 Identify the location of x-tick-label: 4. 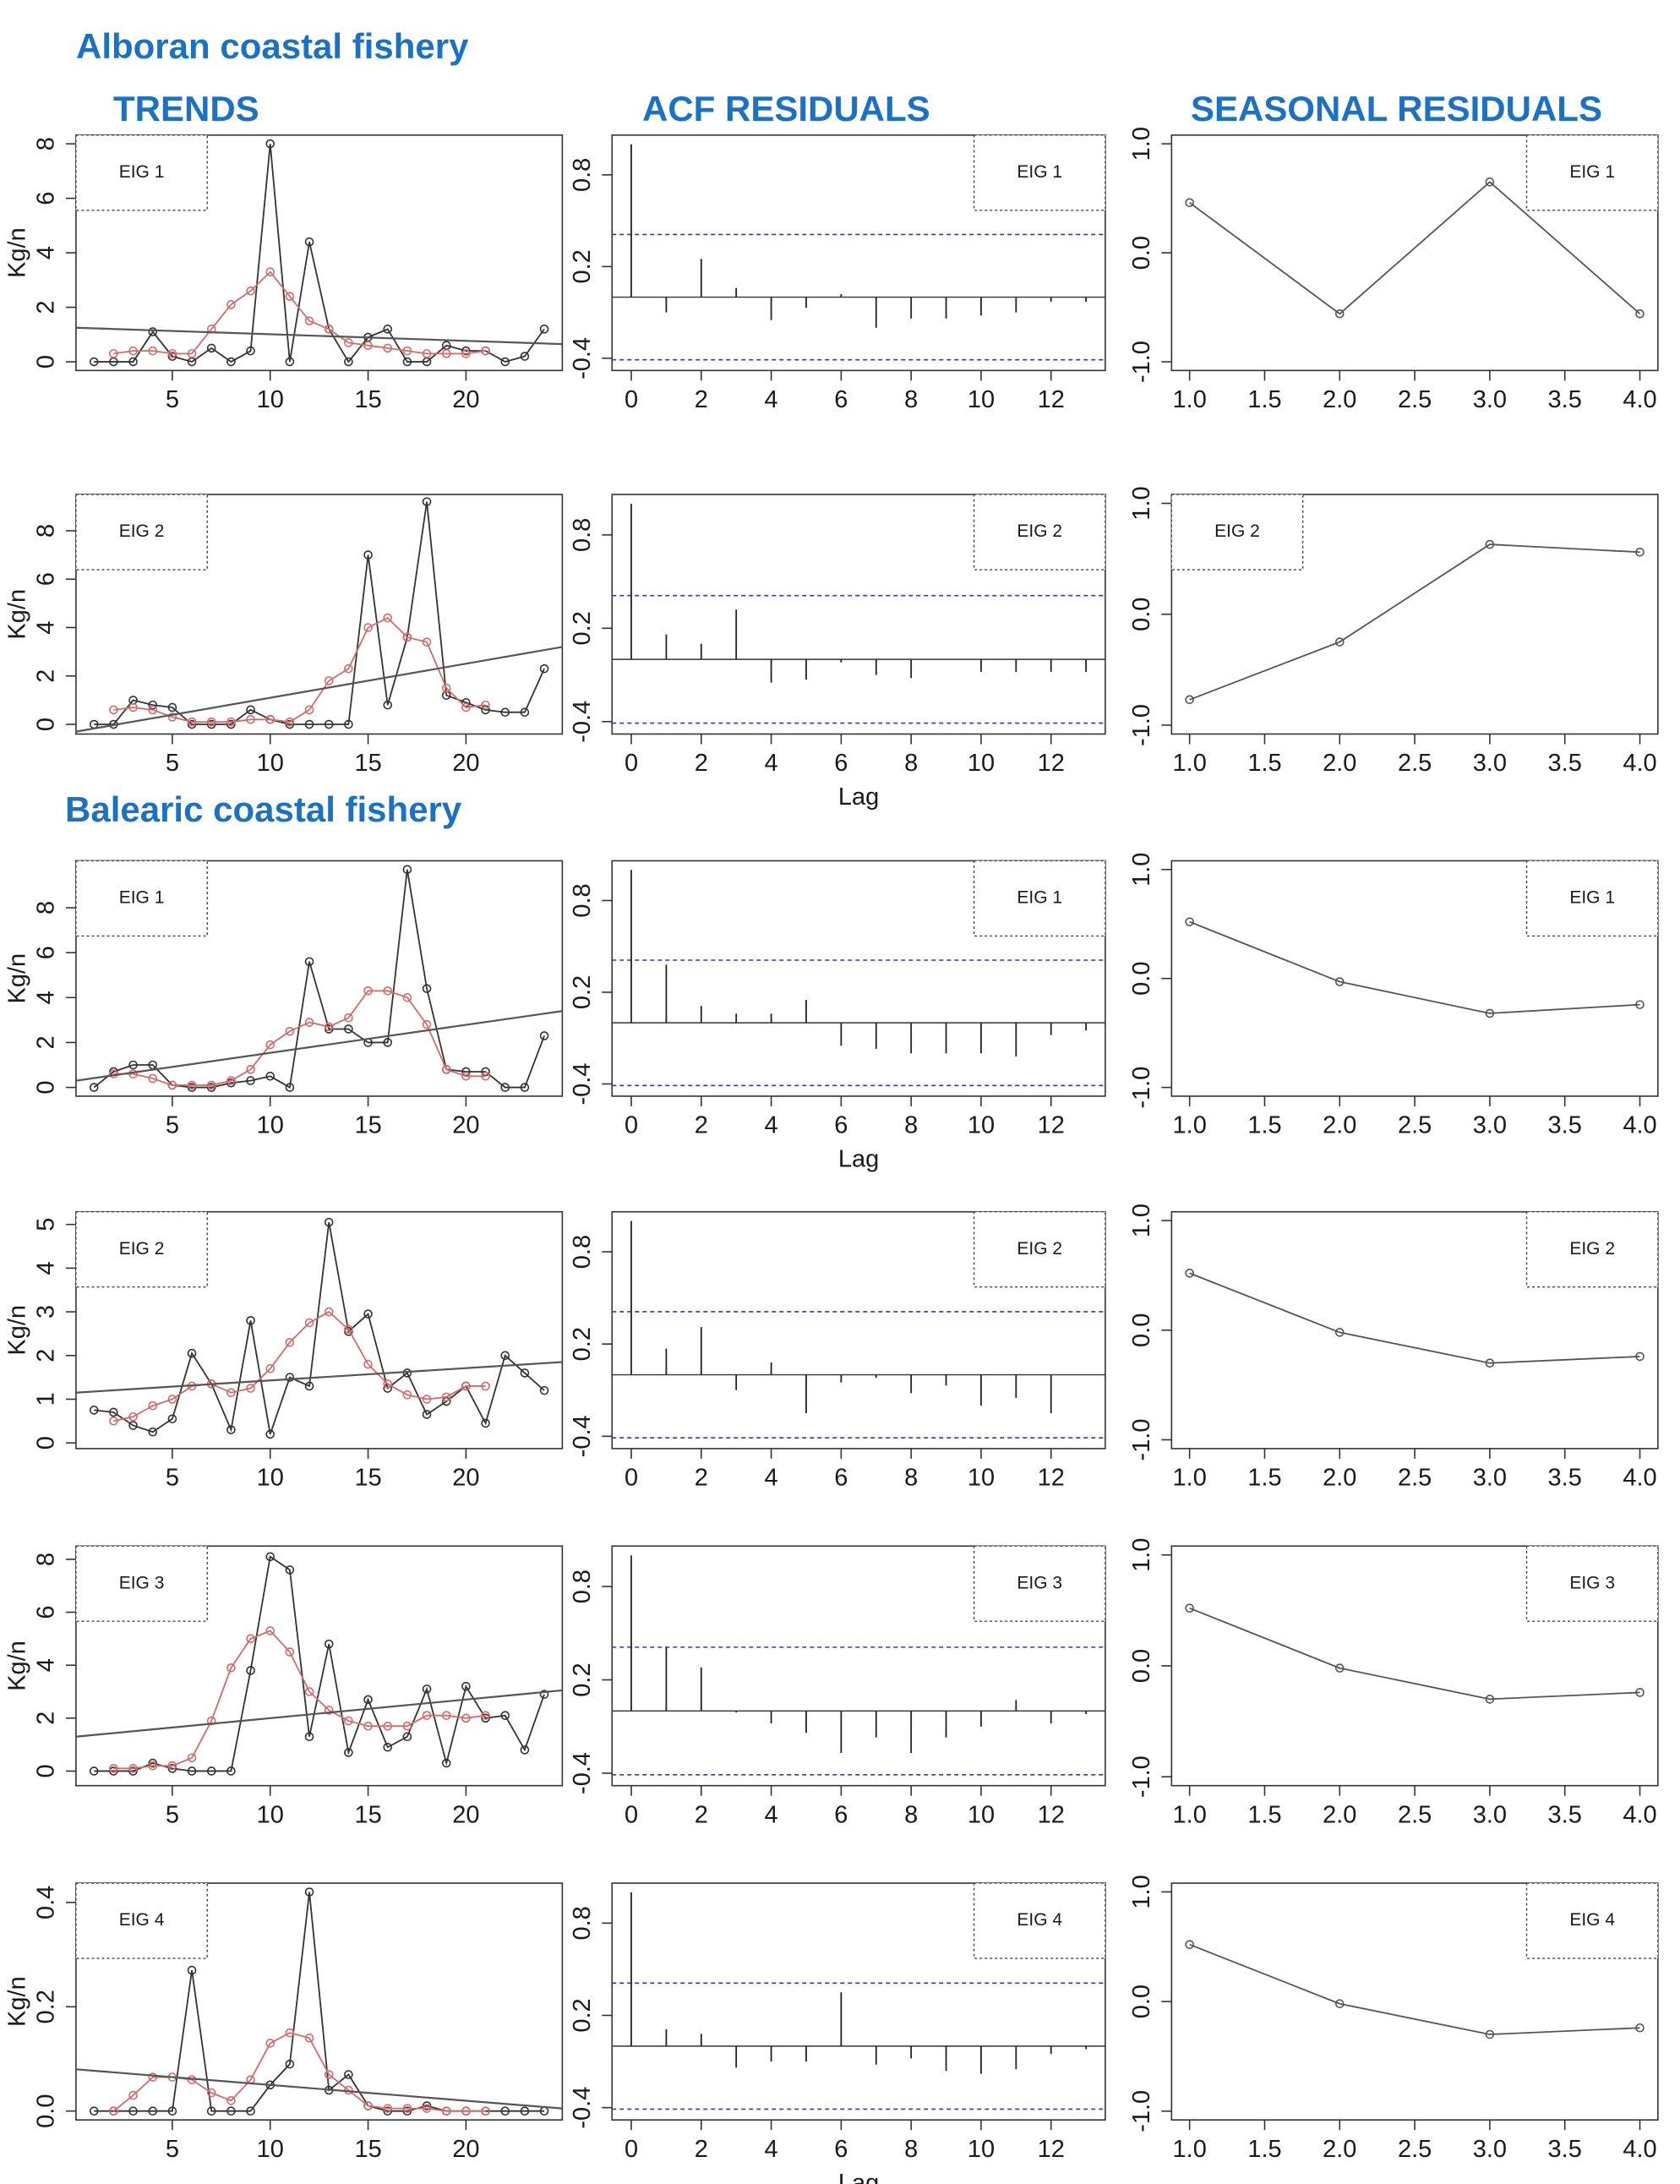
(771, 2149).